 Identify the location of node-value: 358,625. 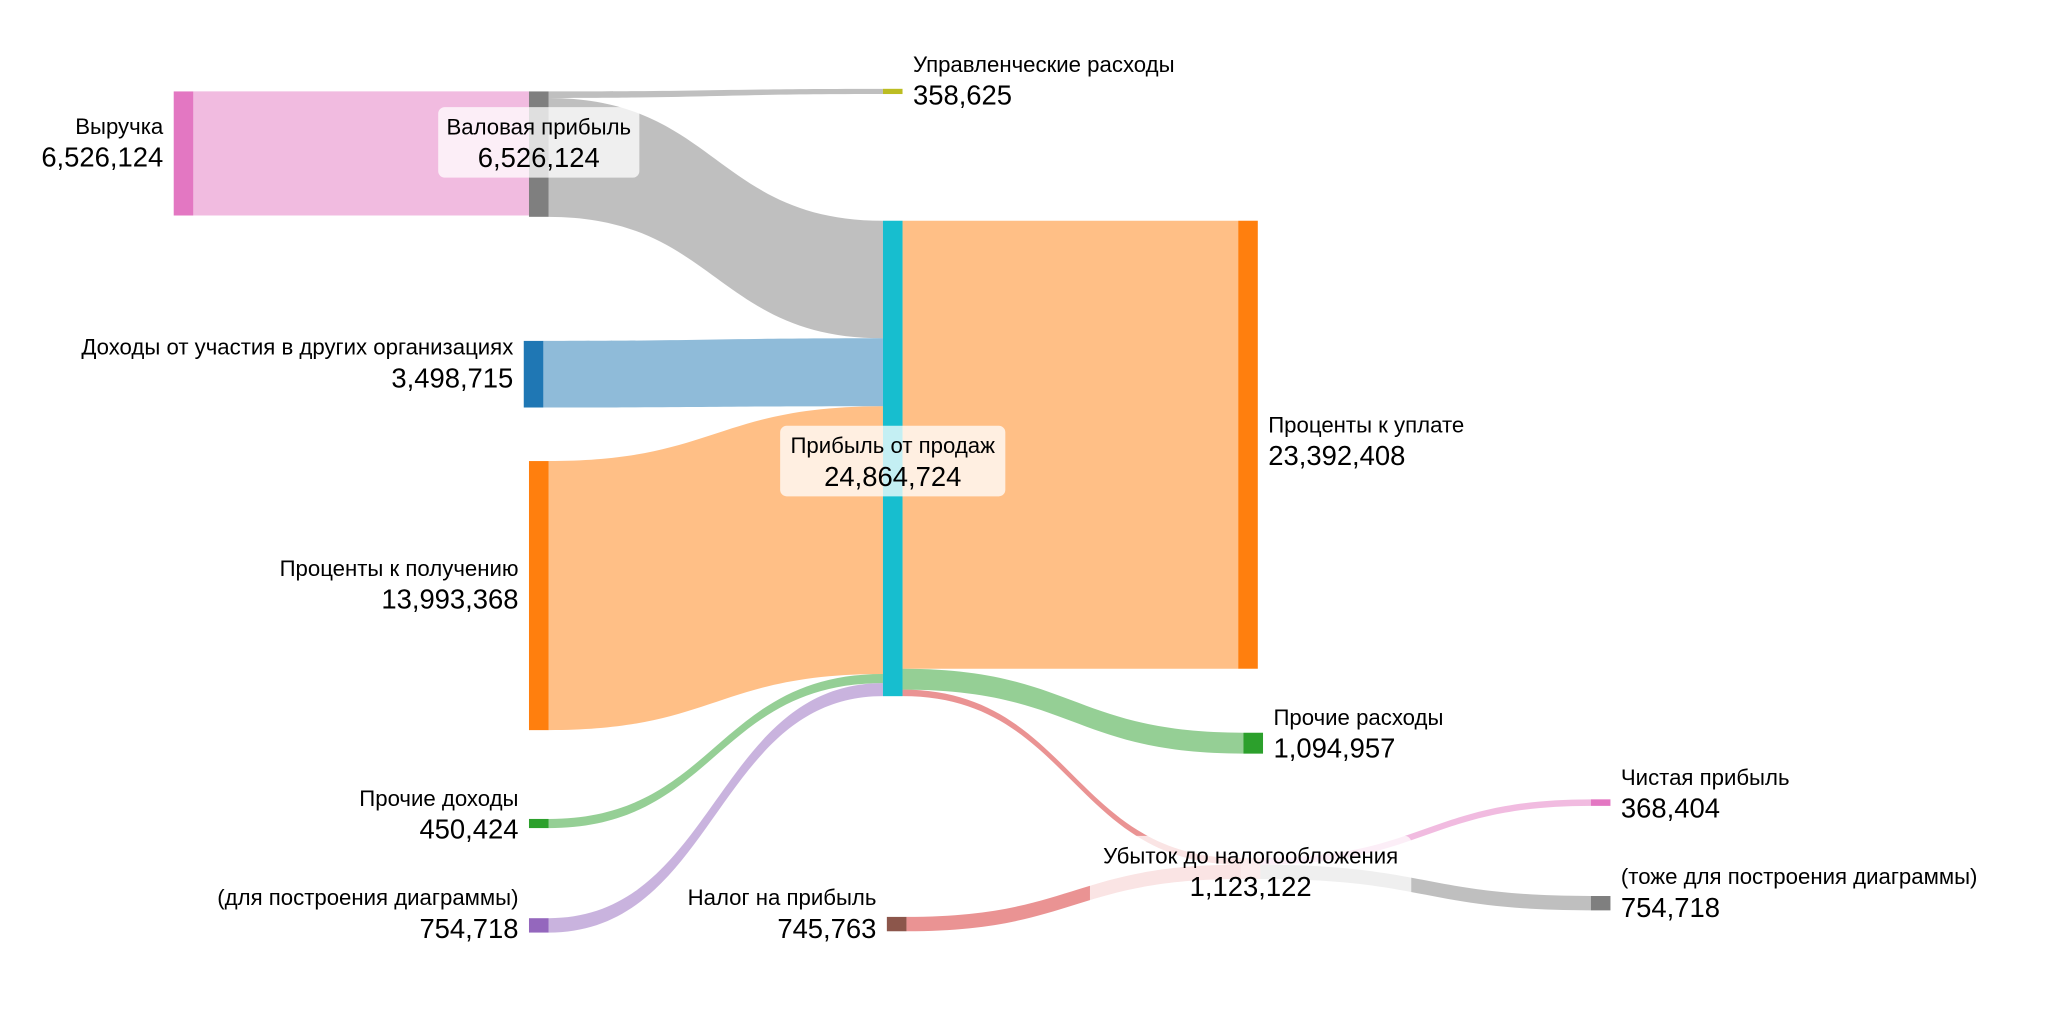
(962, 94).